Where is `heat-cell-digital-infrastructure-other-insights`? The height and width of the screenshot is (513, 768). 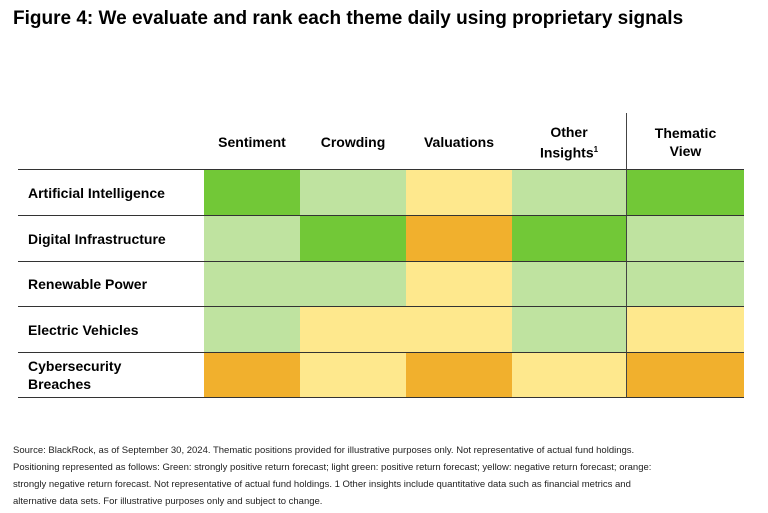 heat-cell-digital-infrastructure-other-insights is located at coordinates (569, 238).